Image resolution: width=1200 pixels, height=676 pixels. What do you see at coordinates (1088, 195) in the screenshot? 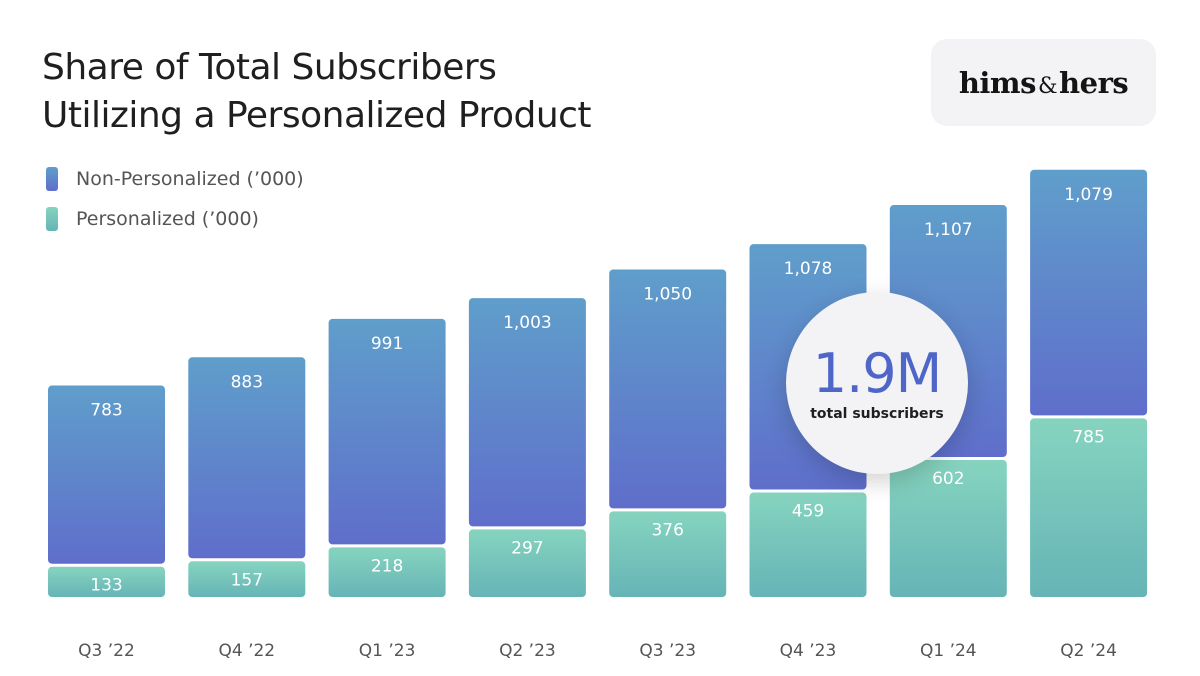
I see `data-label-non-personalized: 1,079` at bounding box center [1088, 195].